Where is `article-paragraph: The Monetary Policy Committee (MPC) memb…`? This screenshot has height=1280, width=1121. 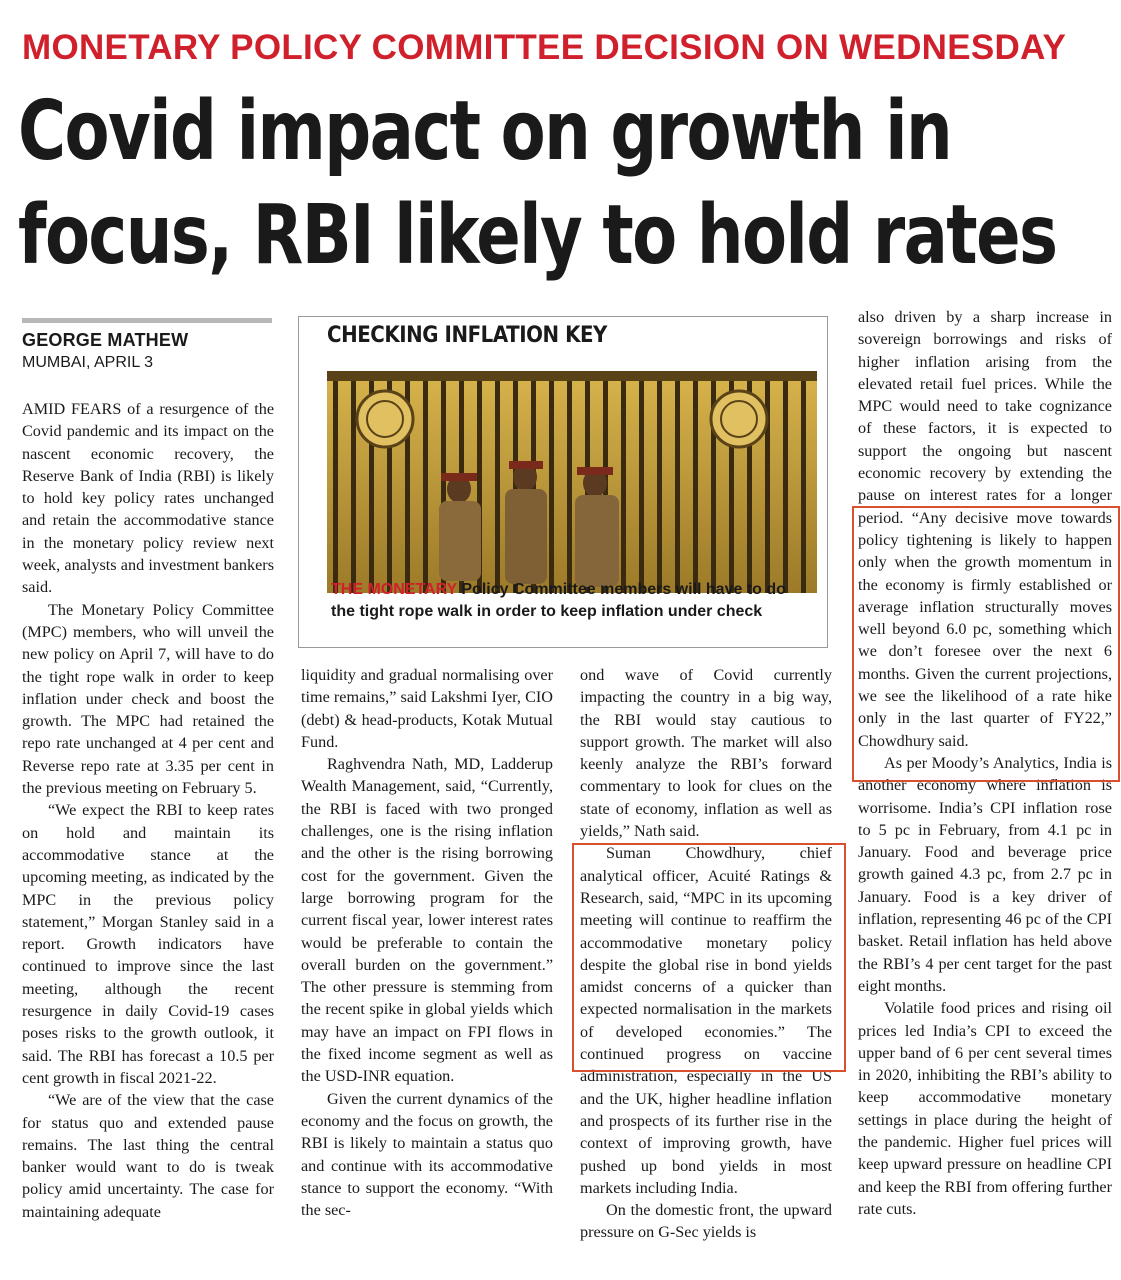 article-paragraph: The Monetary Policy Committee (MPC) memb… is located at coordinates (148, 699).